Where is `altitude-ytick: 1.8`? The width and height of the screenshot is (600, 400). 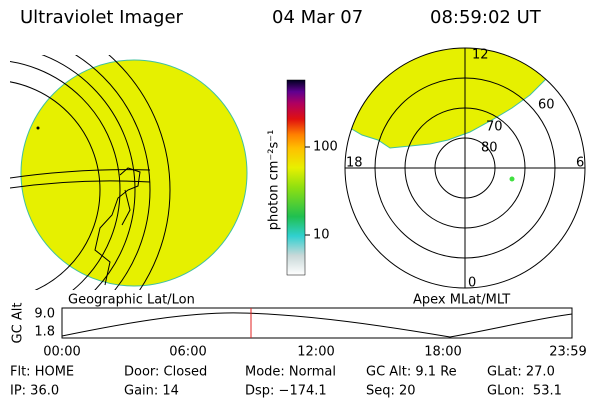 altitude-ytick: 1.8 is located at coordinates (44, 332).